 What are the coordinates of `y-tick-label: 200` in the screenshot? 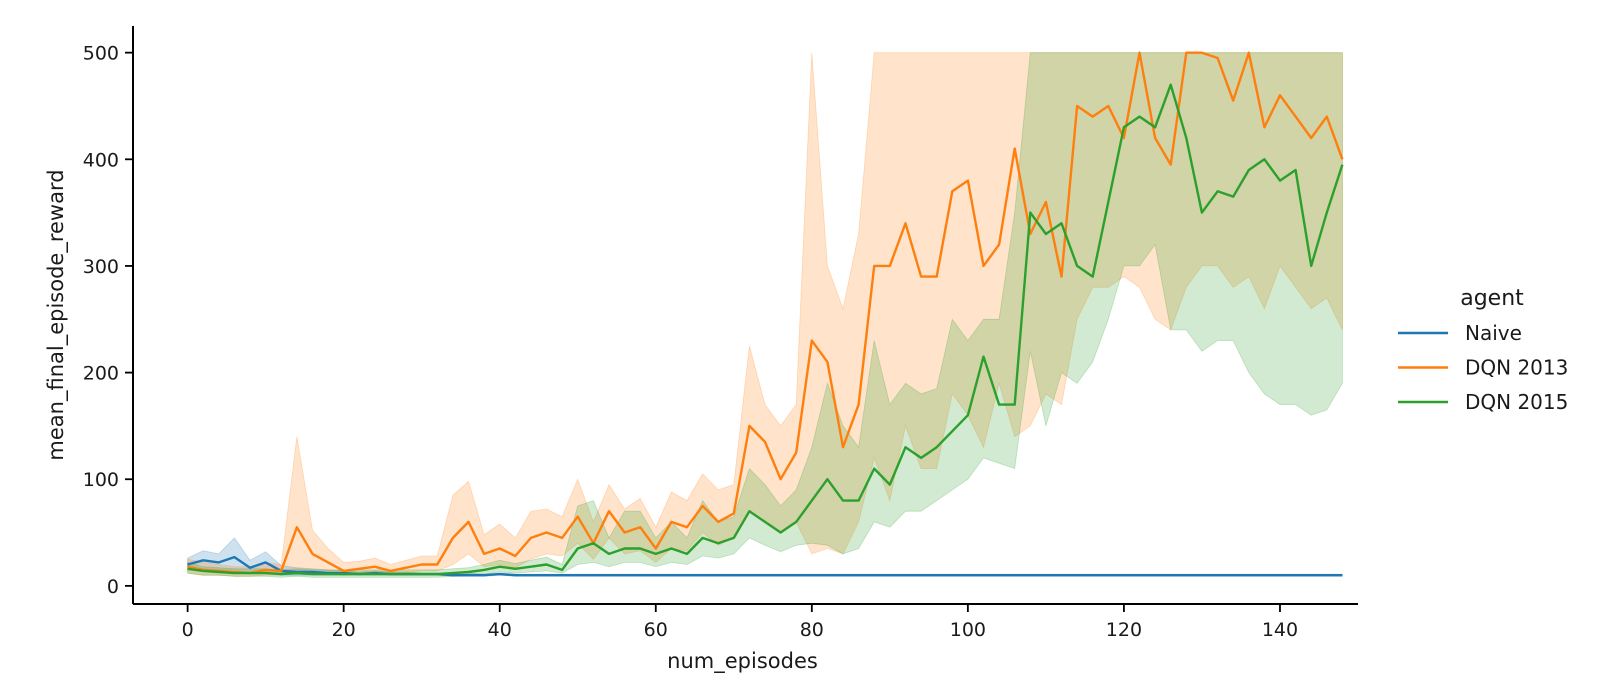 It's located at (101, 374).